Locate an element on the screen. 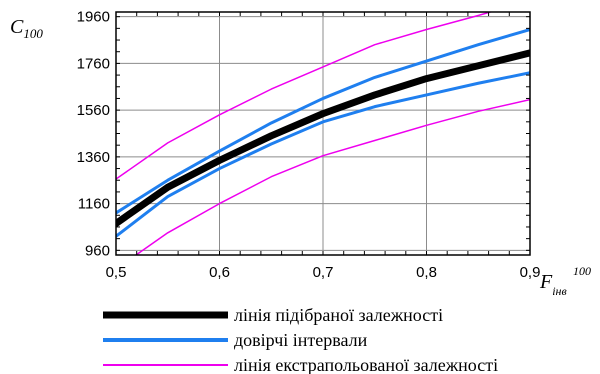  x-tick-label: 0,5 is located at coordinates (116, 272).